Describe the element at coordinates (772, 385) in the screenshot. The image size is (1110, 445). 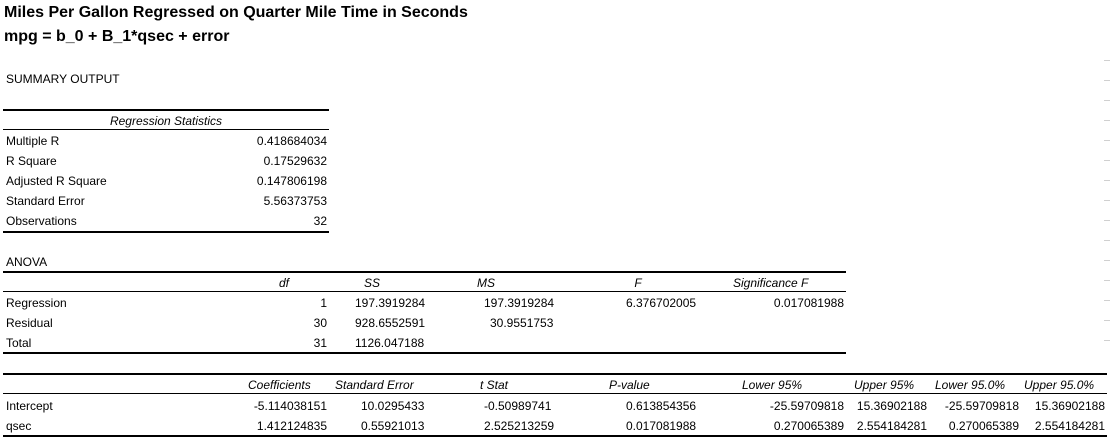
I see `coef-header-lower-95: Lower 95%` at that location.